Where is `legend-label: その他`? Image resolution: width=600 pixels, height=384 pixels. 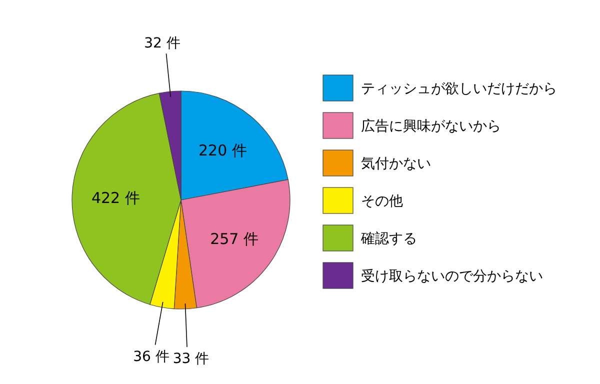
legend-label: その他 is located at coordinates (382, 202).